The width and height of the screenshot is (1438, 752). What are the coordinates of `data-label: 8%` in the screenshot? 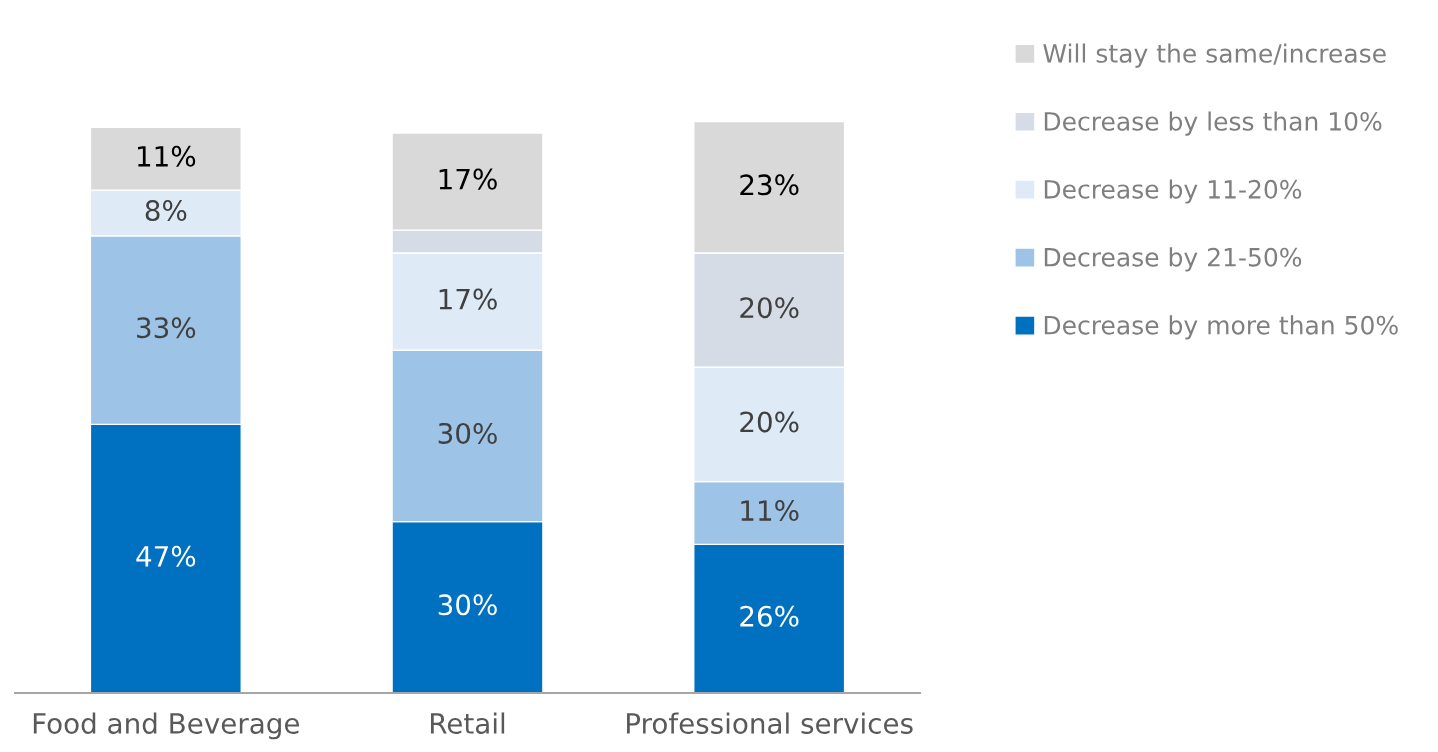 It's located at (166, 211).